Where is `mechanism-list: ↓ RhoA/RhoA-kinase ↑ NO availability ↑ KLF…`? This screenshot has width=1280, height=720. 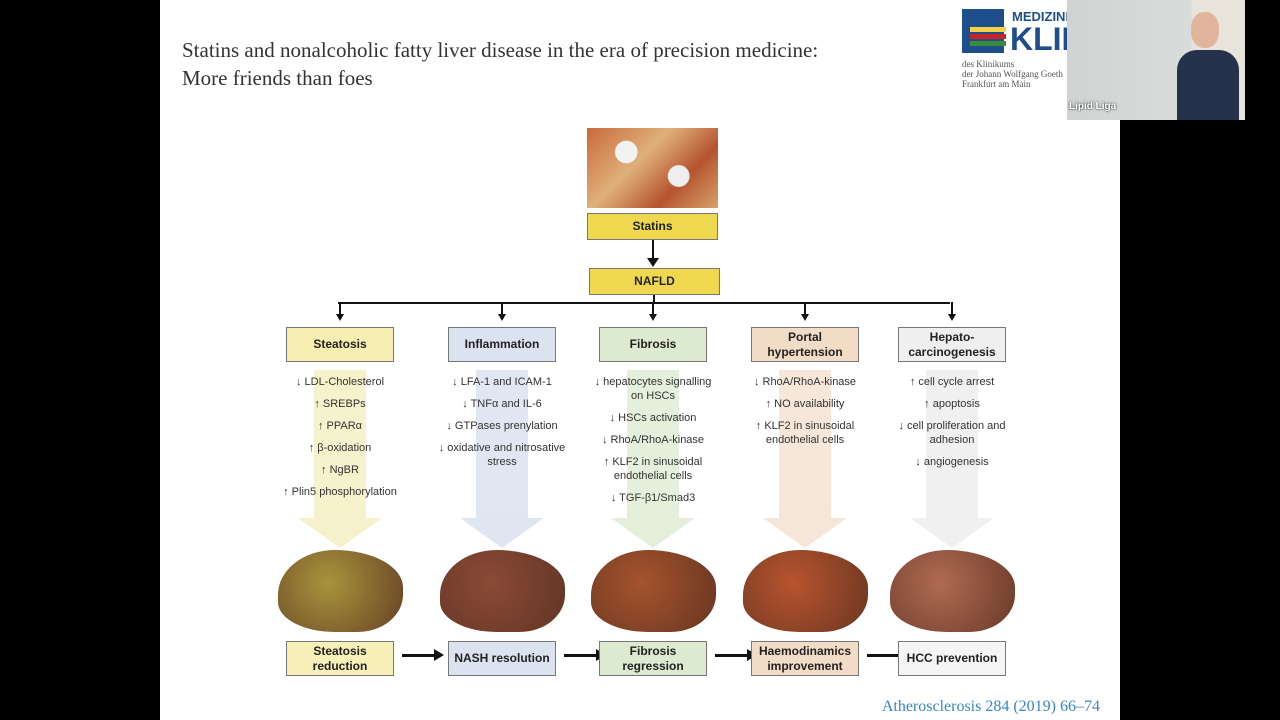
mechanism-list: ↓ RhoA/RhoA-kinase ↑ NO availability ↑ KLF… is located at coordinates (805, 415).